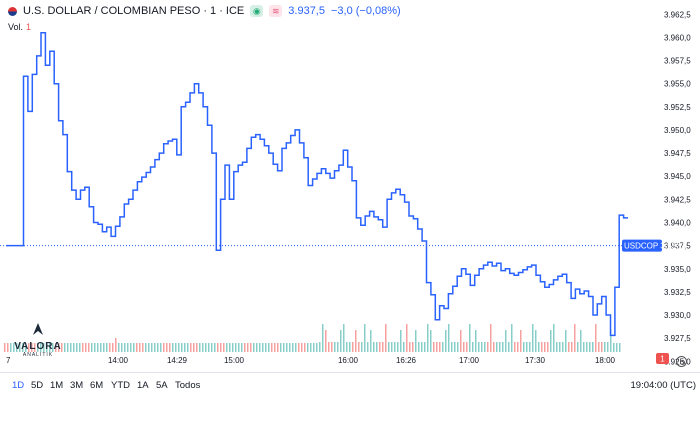 The height and width of the screenshot is (425, 700). Describe the element at coordinates (663, 385) in the screenshot. I see `utc-clock: 19:04:00 (UTC)` at that location.